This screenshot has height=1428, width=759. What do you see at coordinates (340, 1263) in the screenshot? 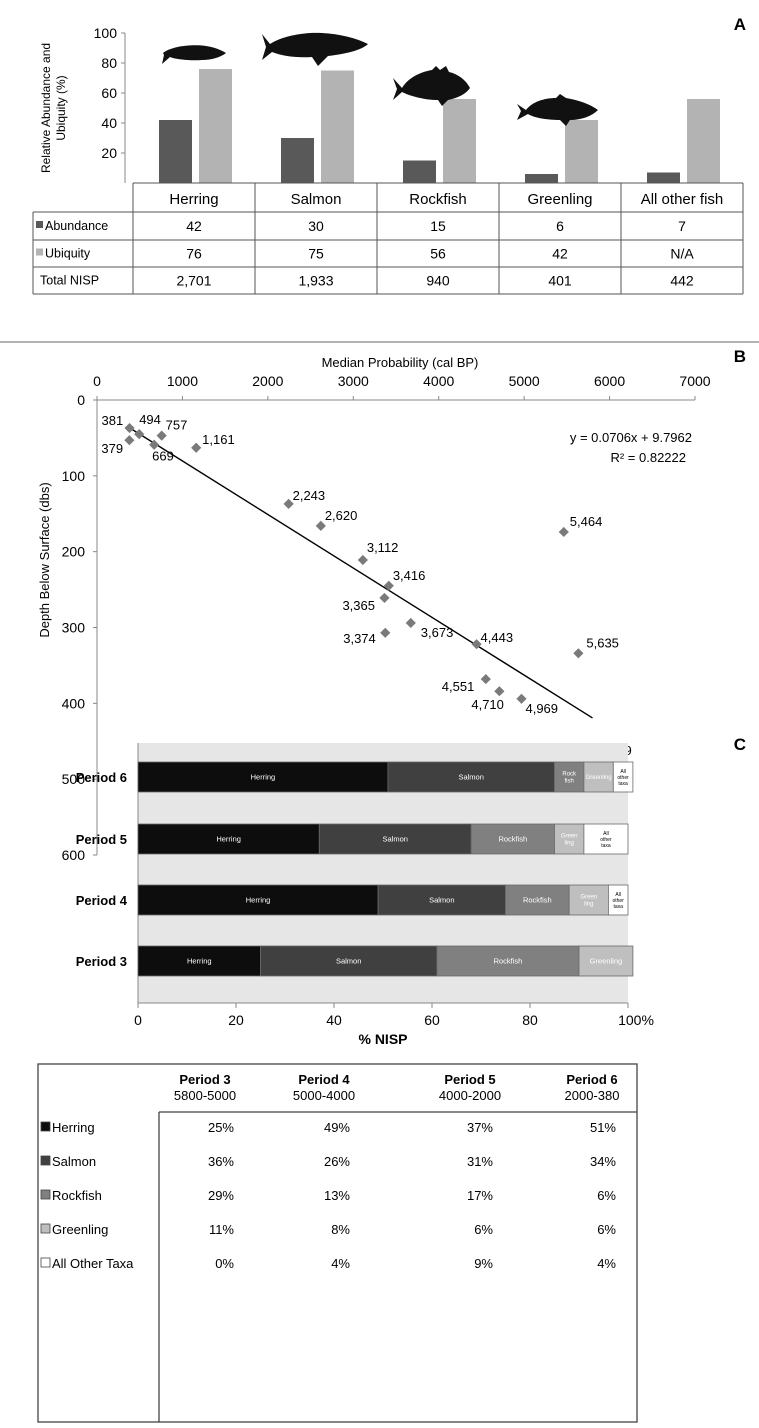
I see `table-cell: 4%` at bounding box center [340, 1263].